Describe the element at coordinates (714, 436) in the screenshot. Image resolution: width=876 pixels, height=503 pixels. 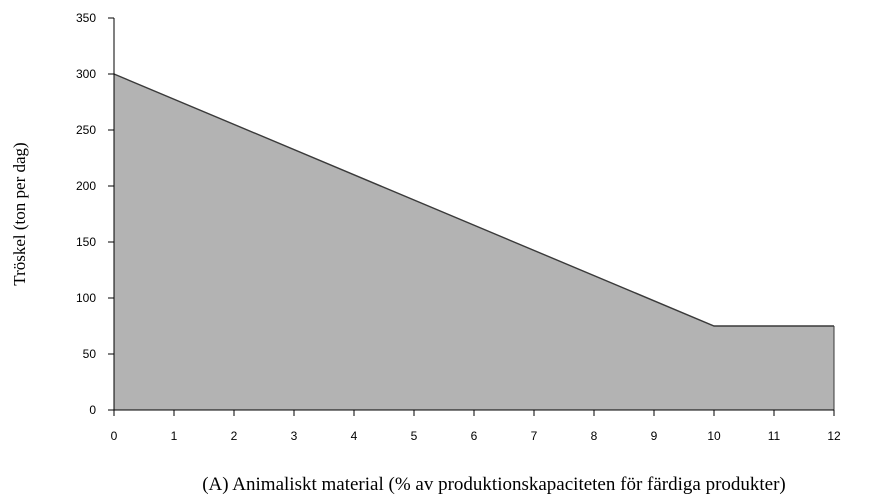
I see `x-tick-label: 10` at that location.